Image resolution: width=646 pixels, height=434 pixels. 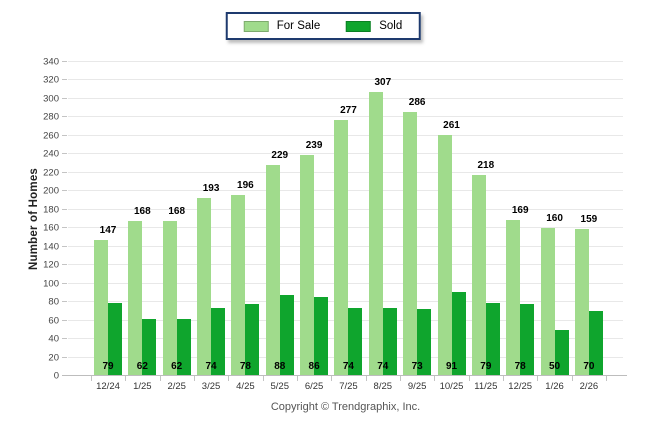 What do you see at coordinates (53, 358) in the screenshot?
I see `y-axis-tick-label: 20` at bounding box center [53, 358].